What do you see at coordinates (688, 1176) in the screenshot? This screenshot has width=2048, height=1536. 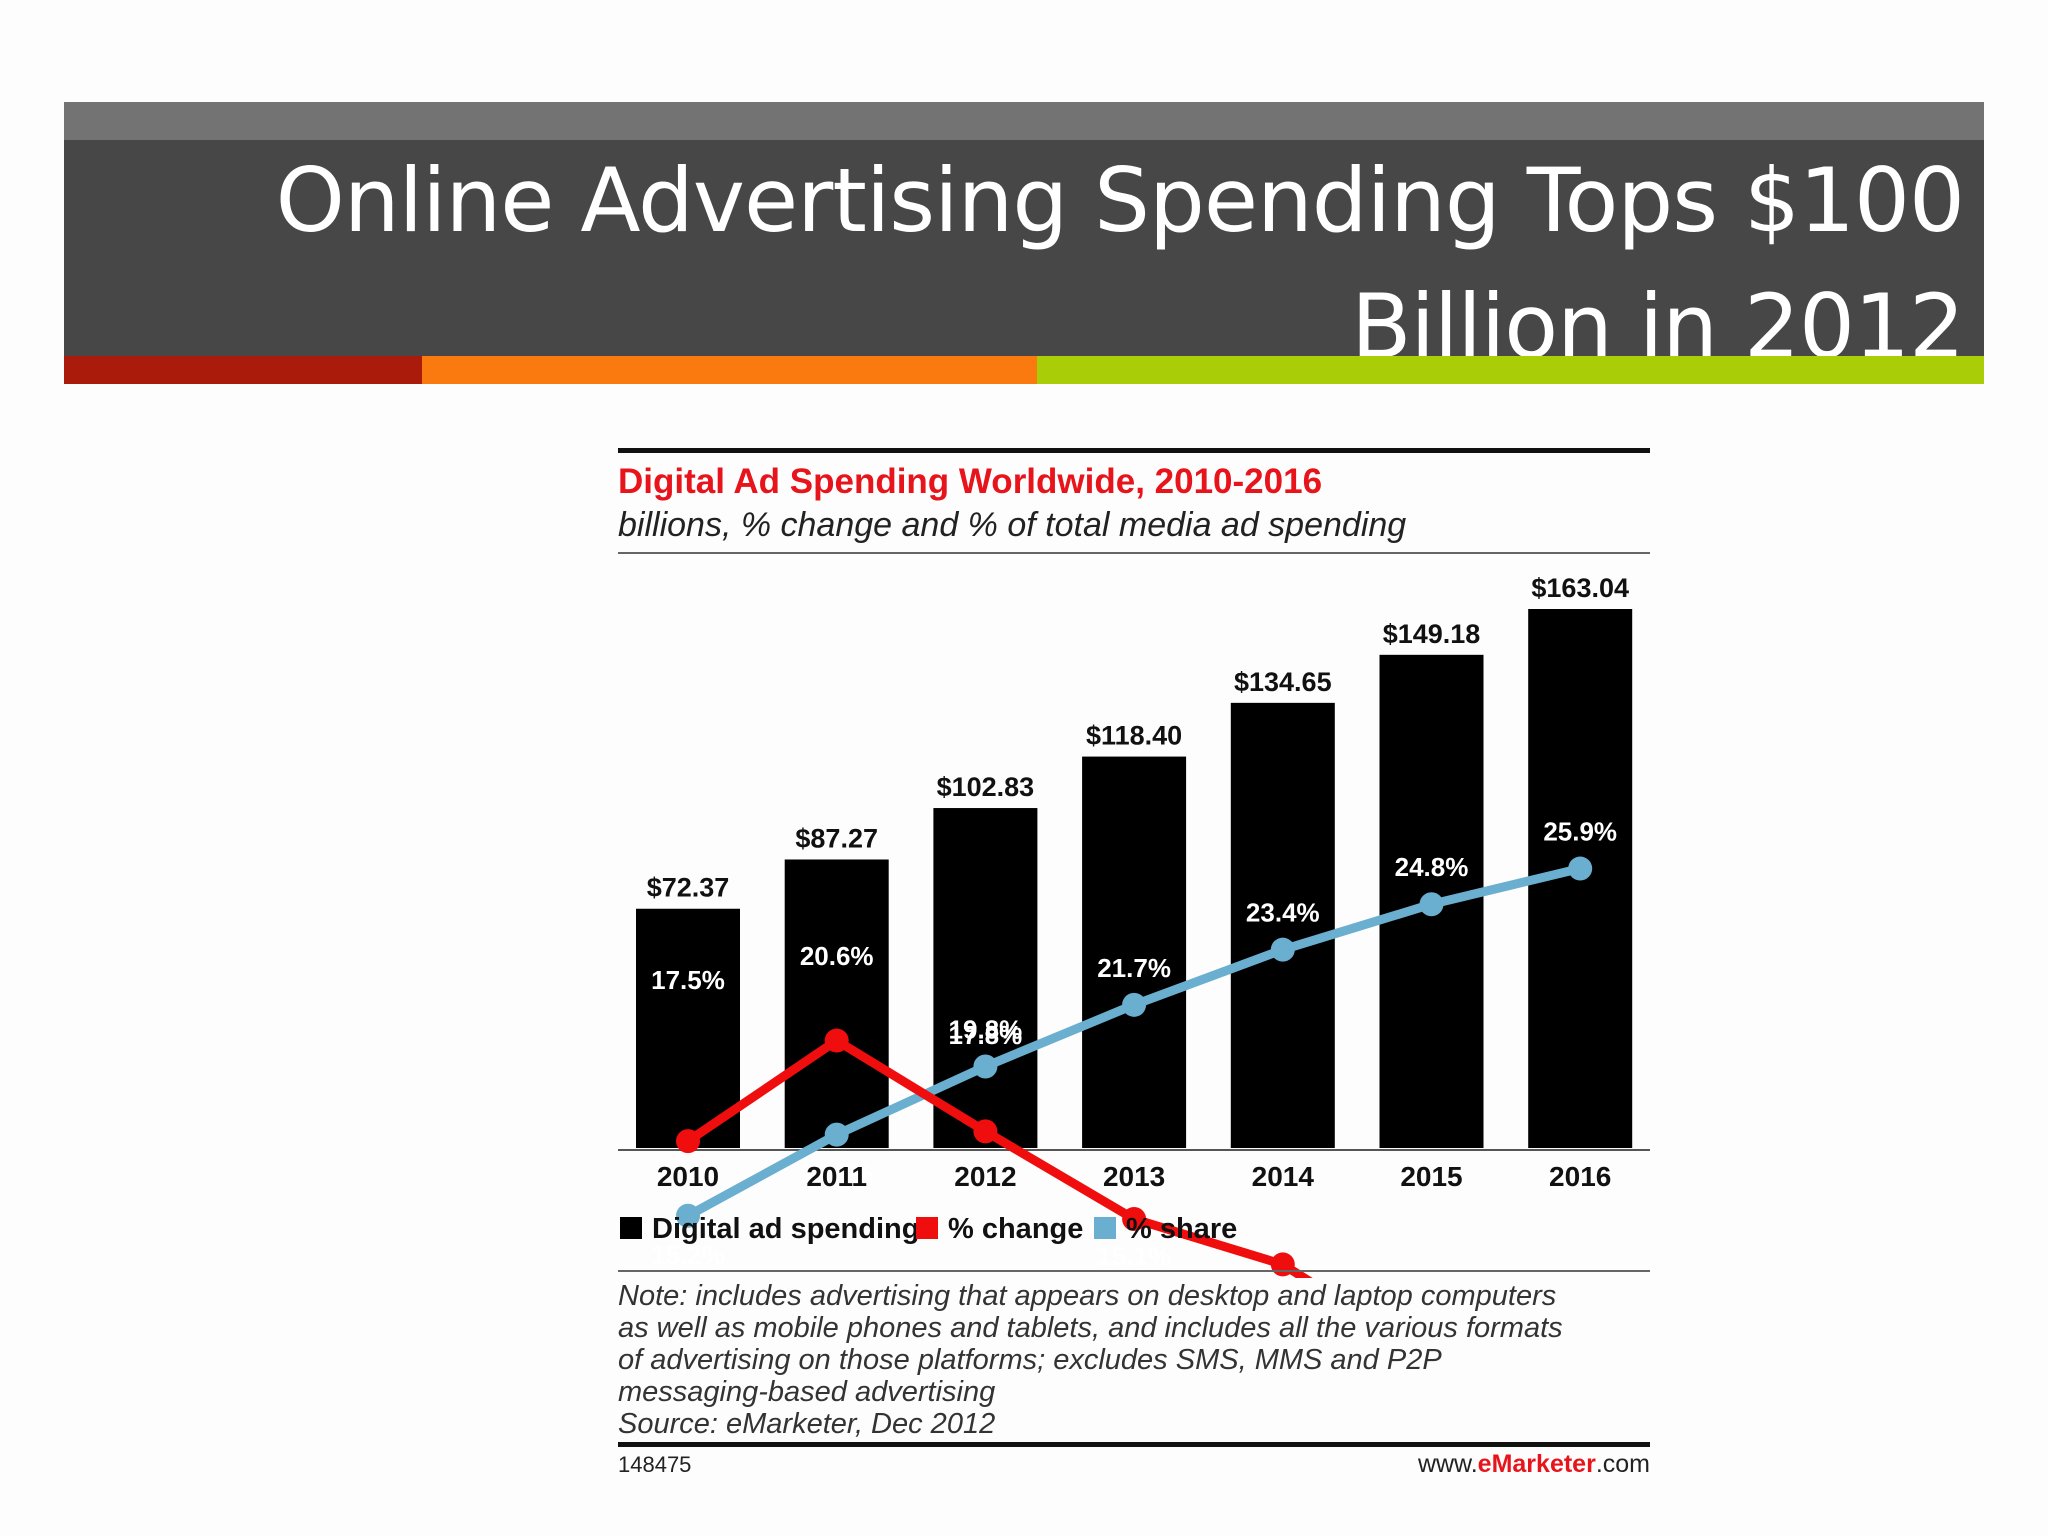 I see `x-tick-label: 2010` at bounding box center [688, 1176].